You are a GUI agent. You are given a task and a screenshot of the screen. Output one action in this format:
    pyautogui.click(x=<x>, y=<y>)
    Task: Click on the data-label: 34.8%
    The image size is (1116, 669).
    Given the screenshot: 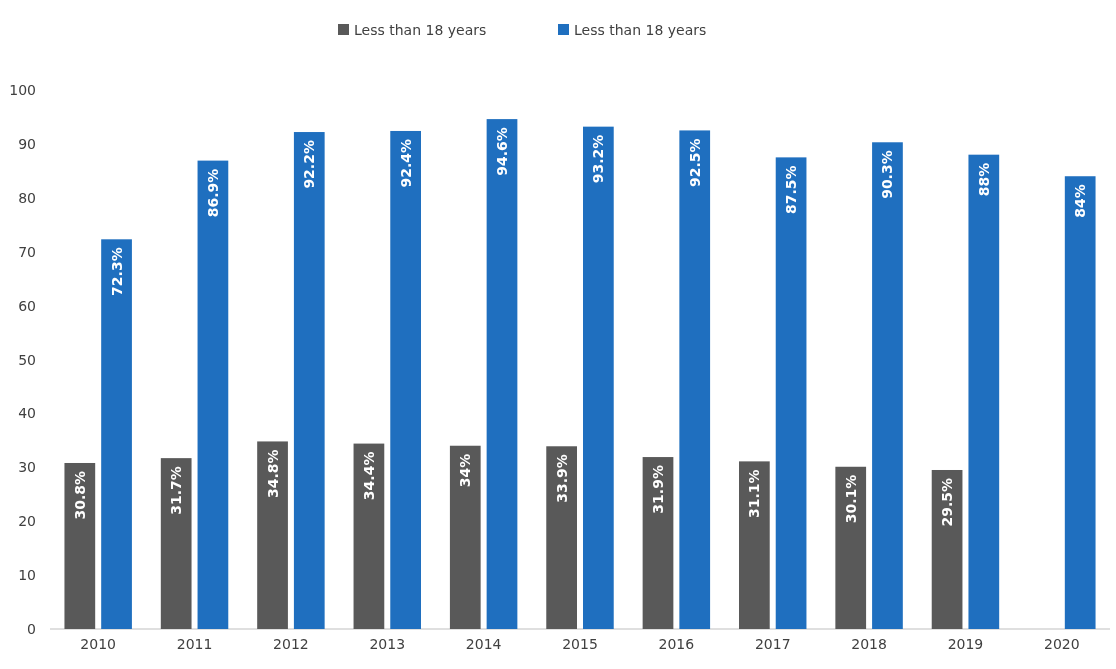 What is the action you would take?
    pyautogui.click(x=272, y=474)
    